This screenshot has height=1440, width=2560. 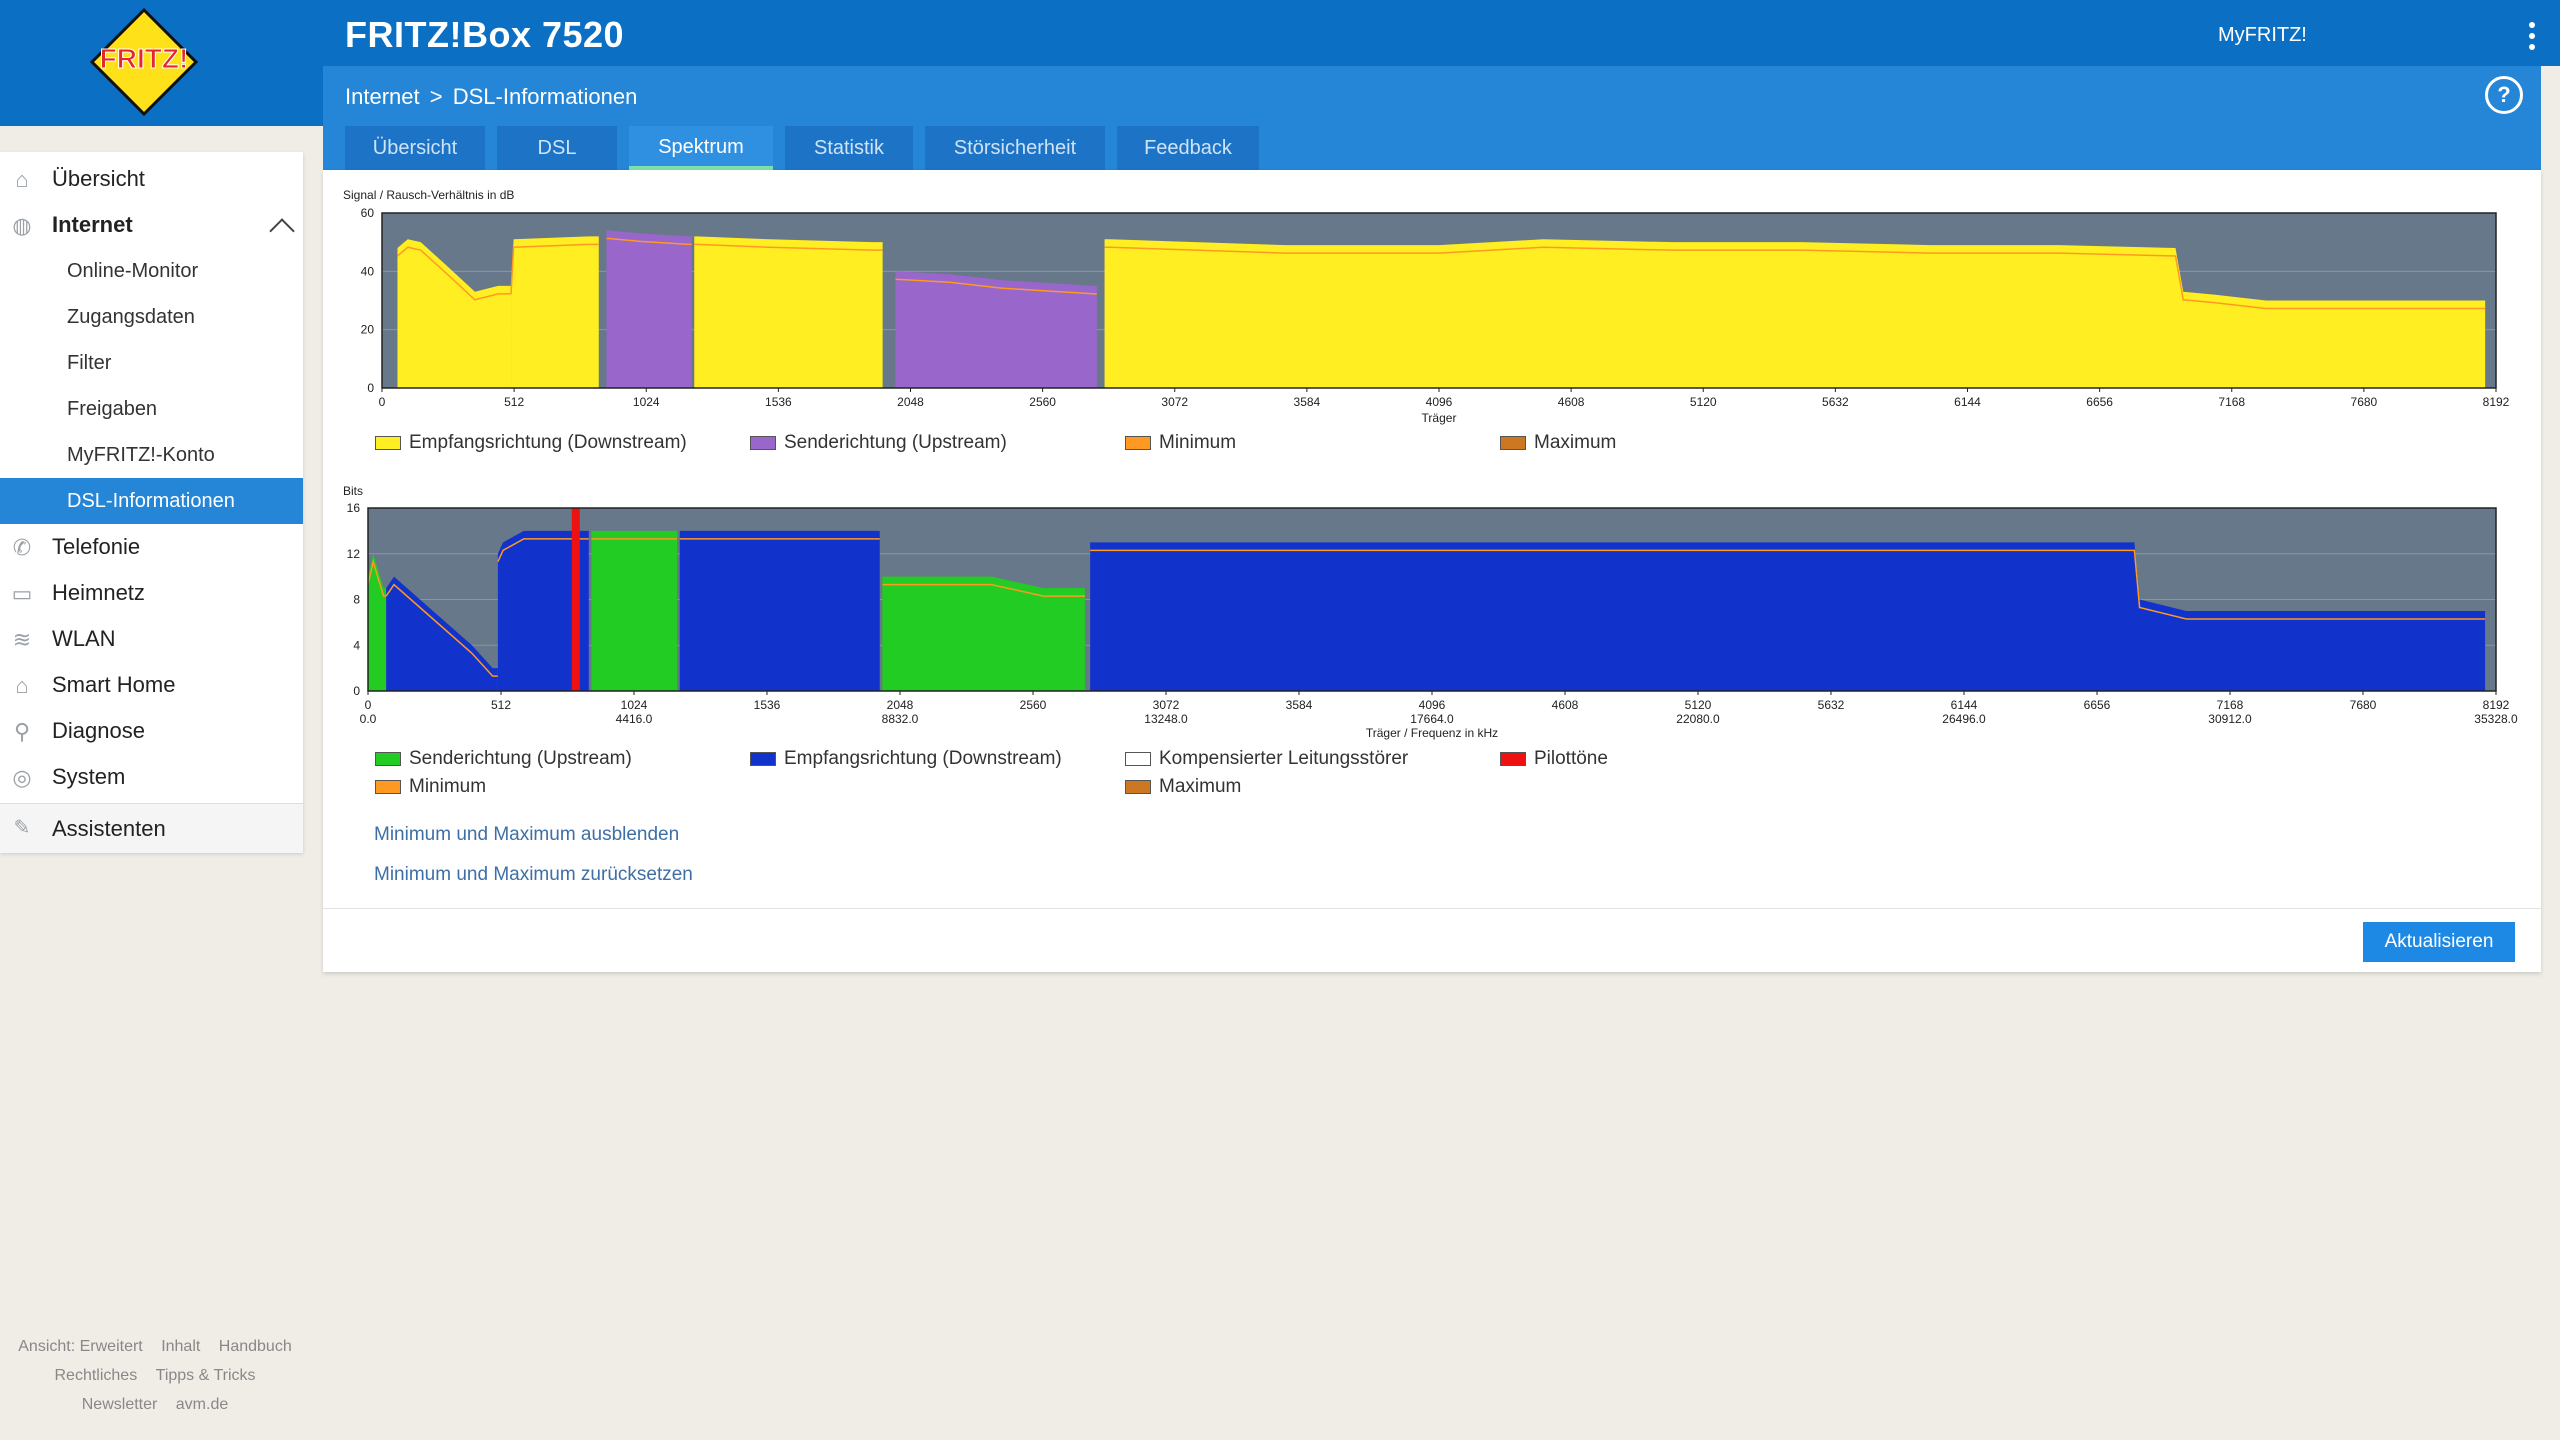 What do you see at coordinates (368, 705) in the screenshot?
I see `x-tick-label: 0` at bounding box center [368, 705].